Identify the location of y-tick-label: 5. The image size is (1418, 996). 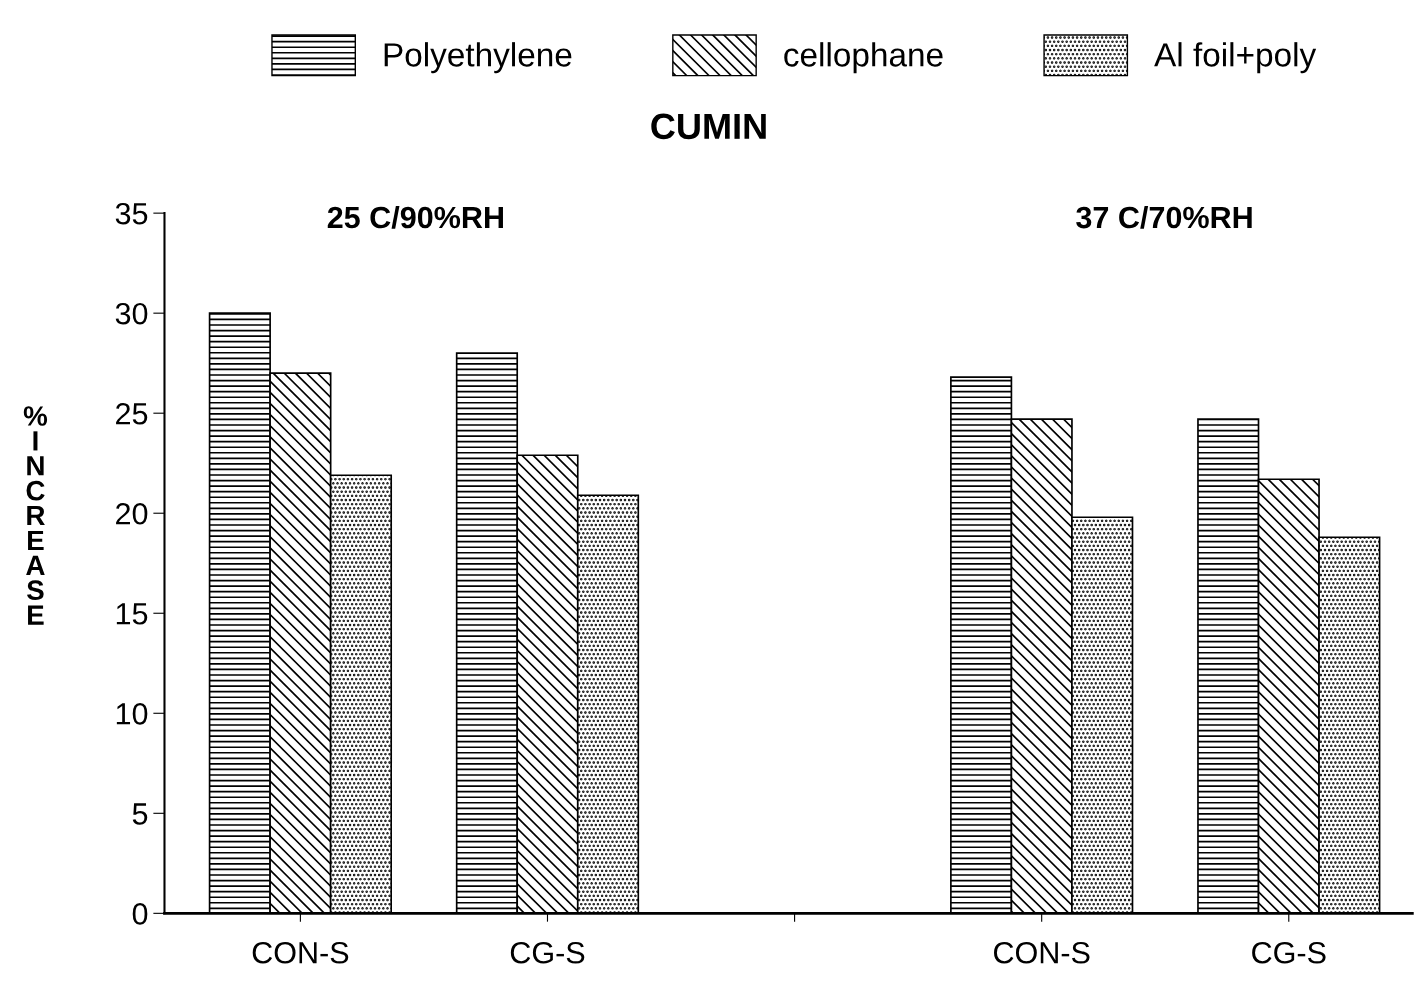
(140, 814).